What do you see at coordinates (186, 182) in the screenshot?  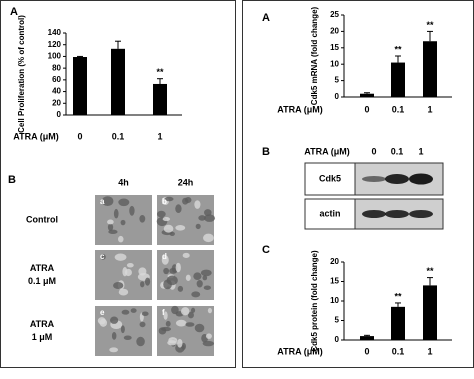 I see `column-label: 24h` at bounding box center [186, 182].